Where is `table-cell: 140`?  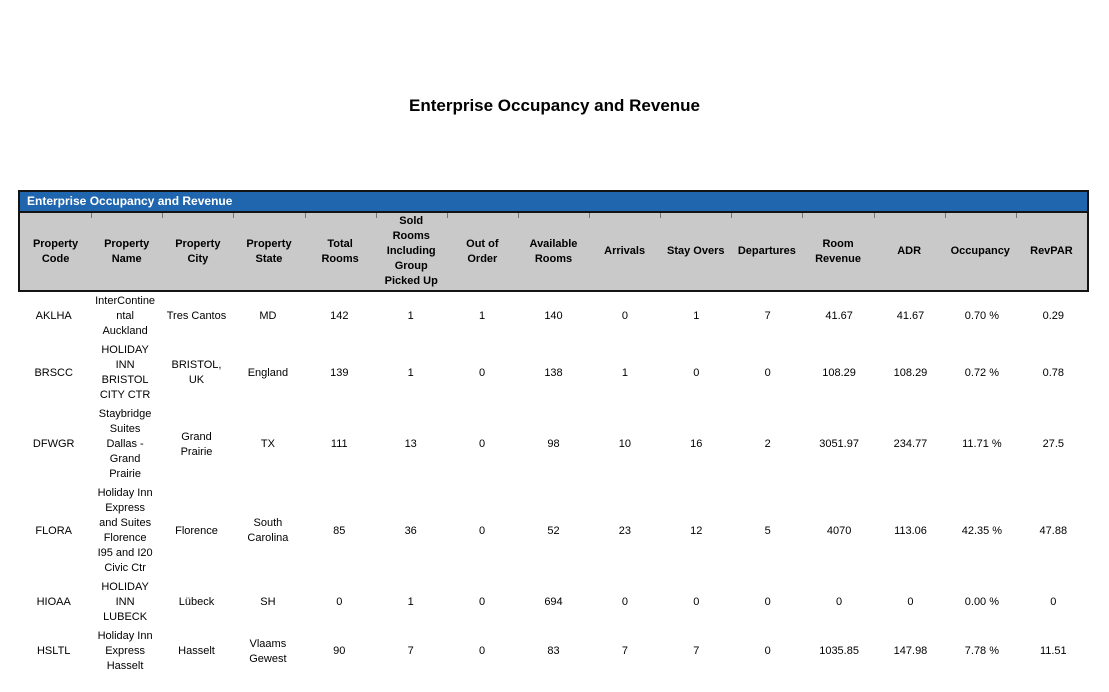
table-cell: 140 is located at coordinates (553, 316).